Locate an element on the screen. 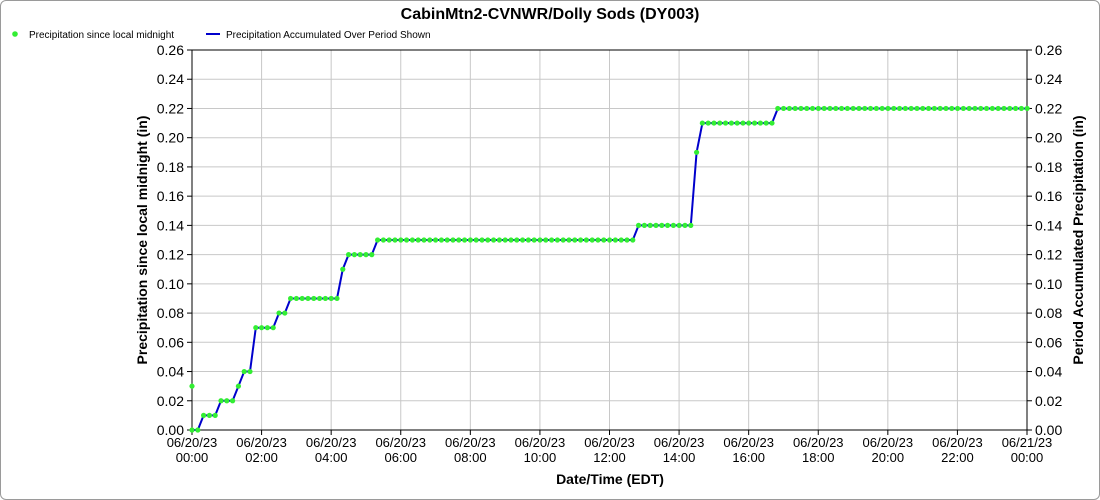  y-tick-label-right: 0.16 is located at coordinates (1048, 196).